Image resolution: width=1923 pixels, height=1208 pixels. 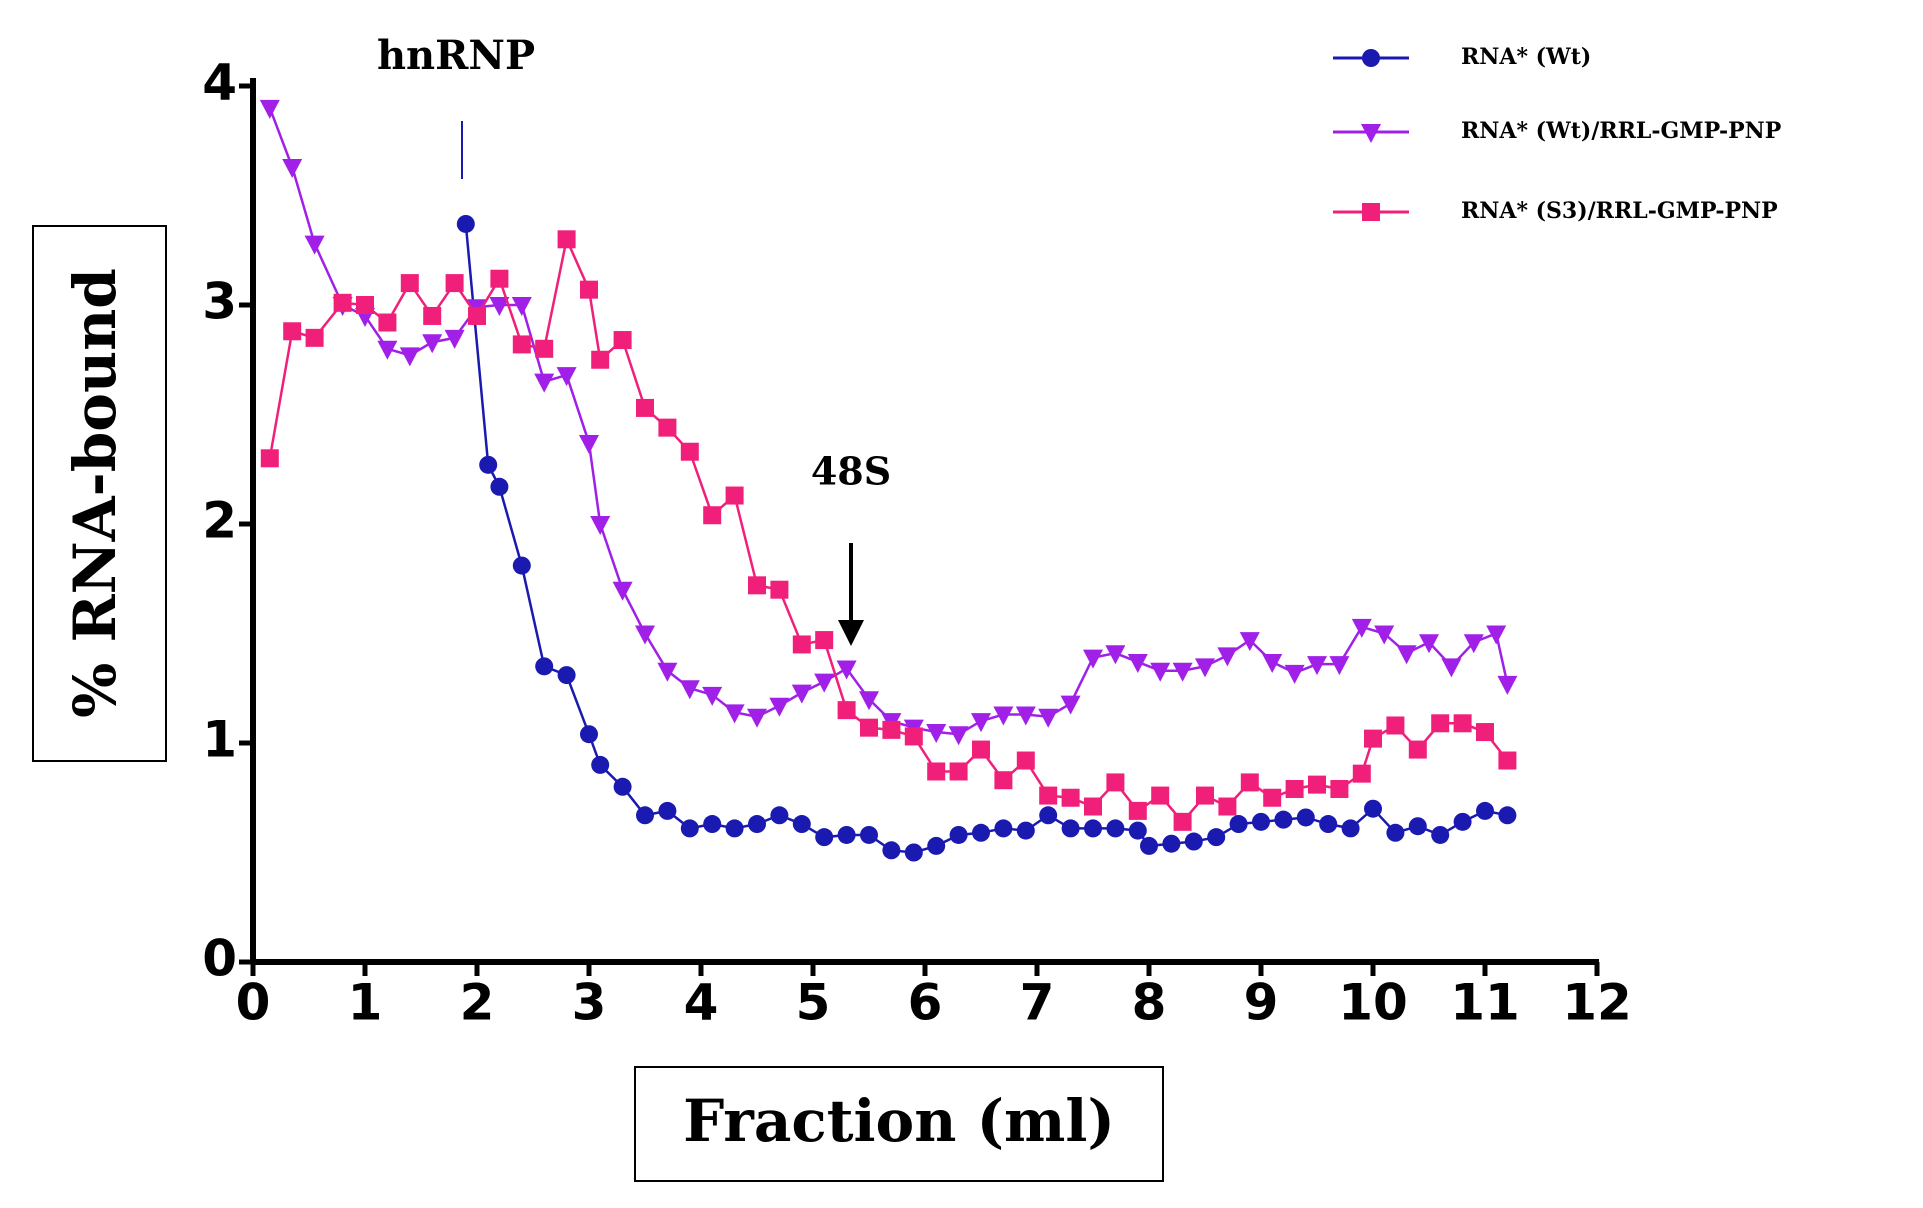 I want to click on x-tick-label: 8, so click(x=1149, y=1003).